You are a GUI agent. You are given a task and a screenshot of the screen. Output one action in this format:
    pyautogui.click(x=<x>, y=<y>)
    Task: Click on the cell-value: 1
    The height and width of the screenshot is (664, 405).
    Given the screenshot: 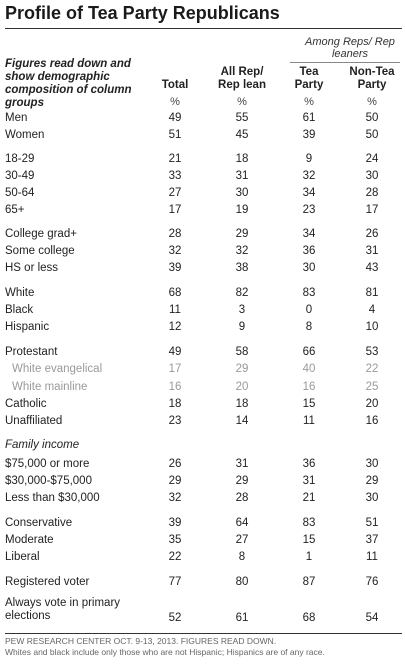 What is the action you would take?
    pyautogui.click(x=309, y=557)
    